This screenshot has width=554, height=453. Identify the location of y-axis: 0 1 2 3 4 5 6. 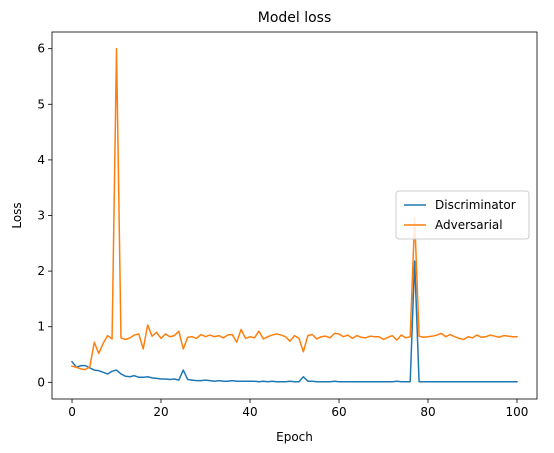
(44, 215).